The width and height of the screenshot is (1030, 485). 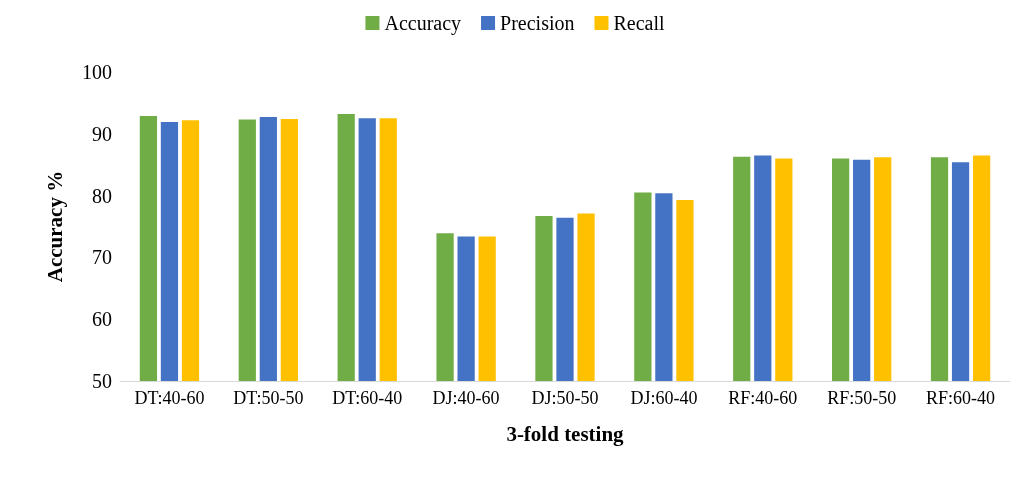 I want to click on y-tick-label: 100, so click(x=97, y=72).